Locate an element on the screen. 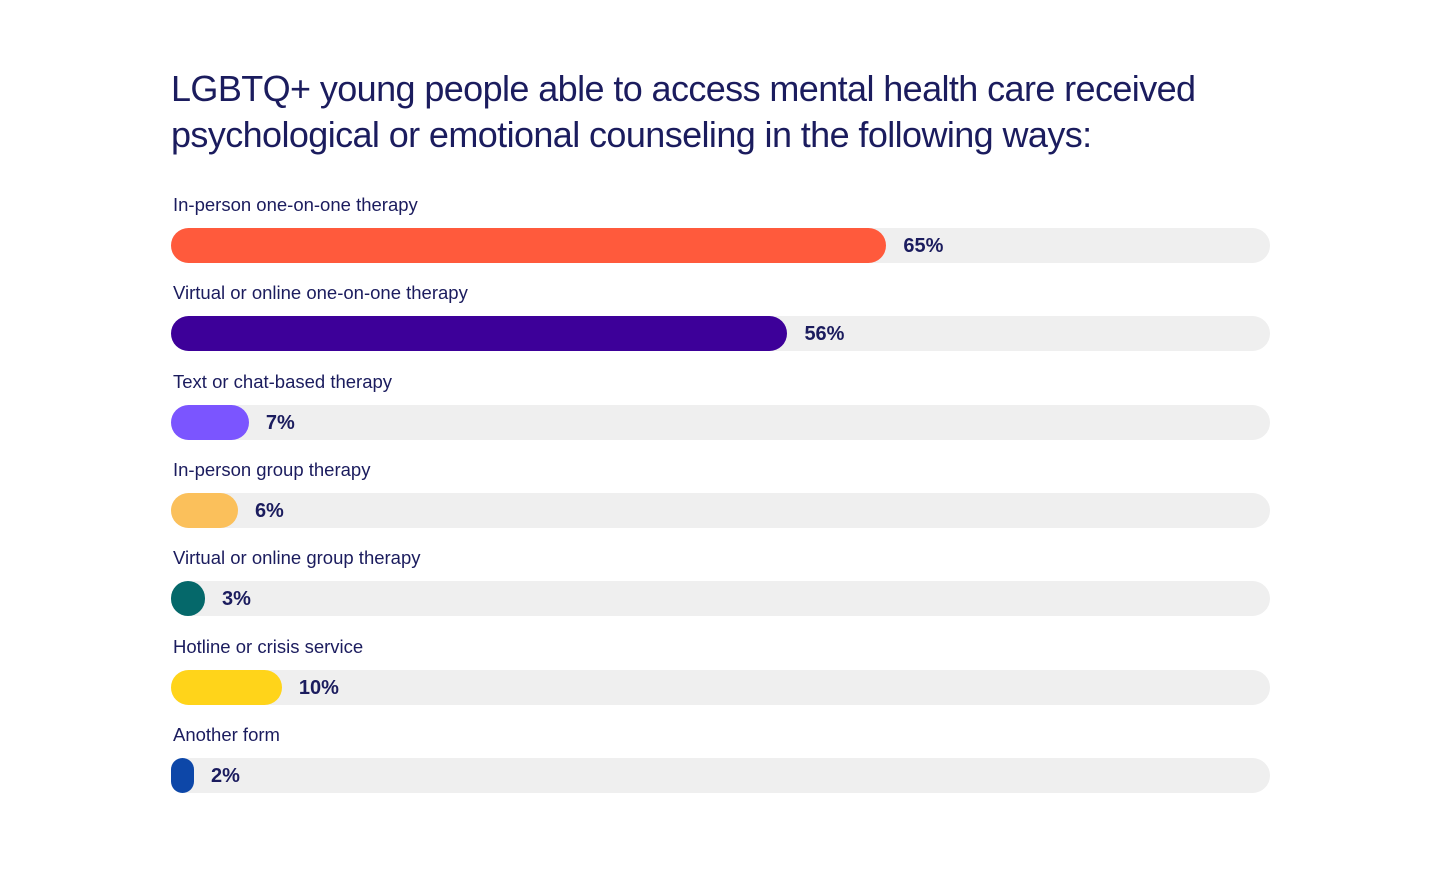 Image resolution: width=1440 pixels, height=874 pixels. bar-category-label: Virtual or online one-on-one therapy is located at coordinates (320, 293).